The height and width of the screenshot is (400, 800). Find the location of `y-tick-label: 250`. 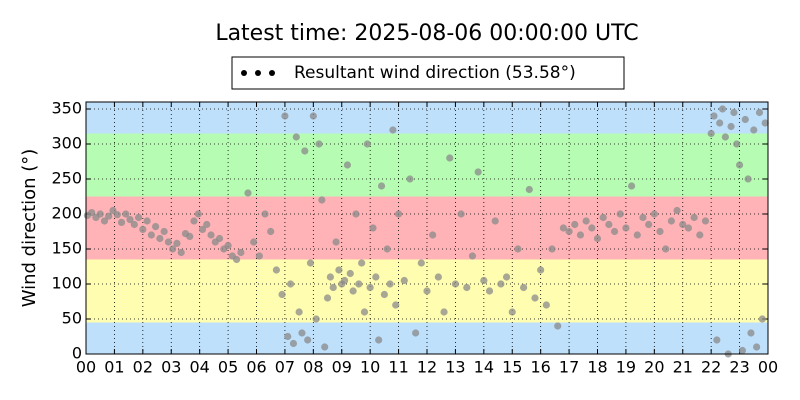

y-tick-label: 250 is located at coordinates (66, 178).